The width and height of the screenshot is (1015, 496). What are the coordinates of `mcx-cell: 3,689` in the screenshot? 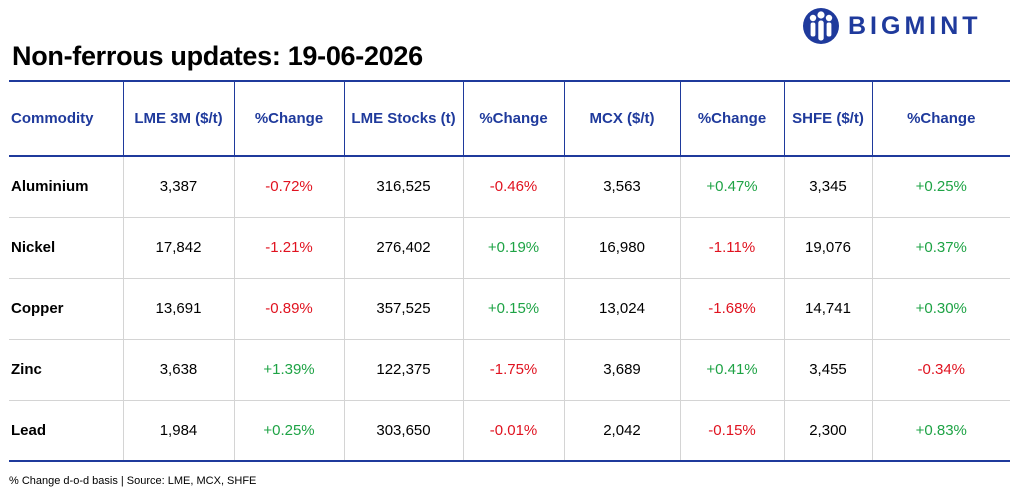 It's located at (621, 369).